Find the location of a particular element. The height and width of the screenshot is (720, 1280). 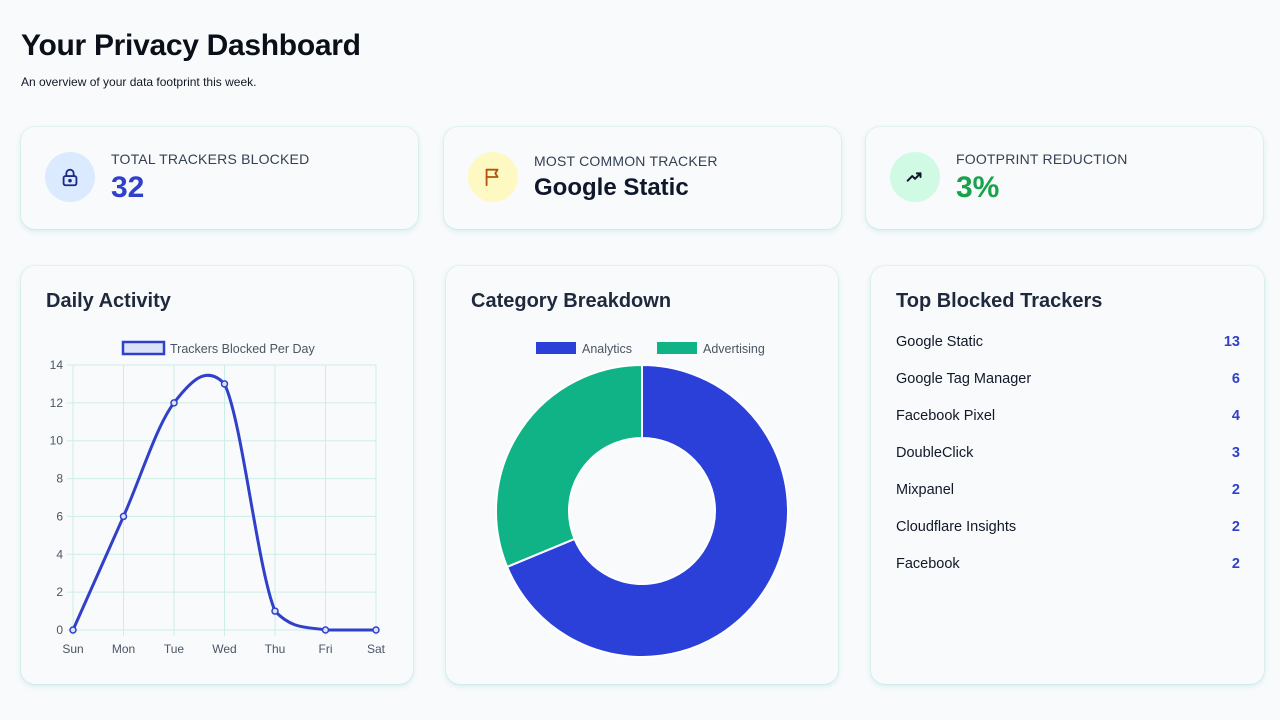

panel-title: Top Blocked Trackers is located at coordinates (999, 301).